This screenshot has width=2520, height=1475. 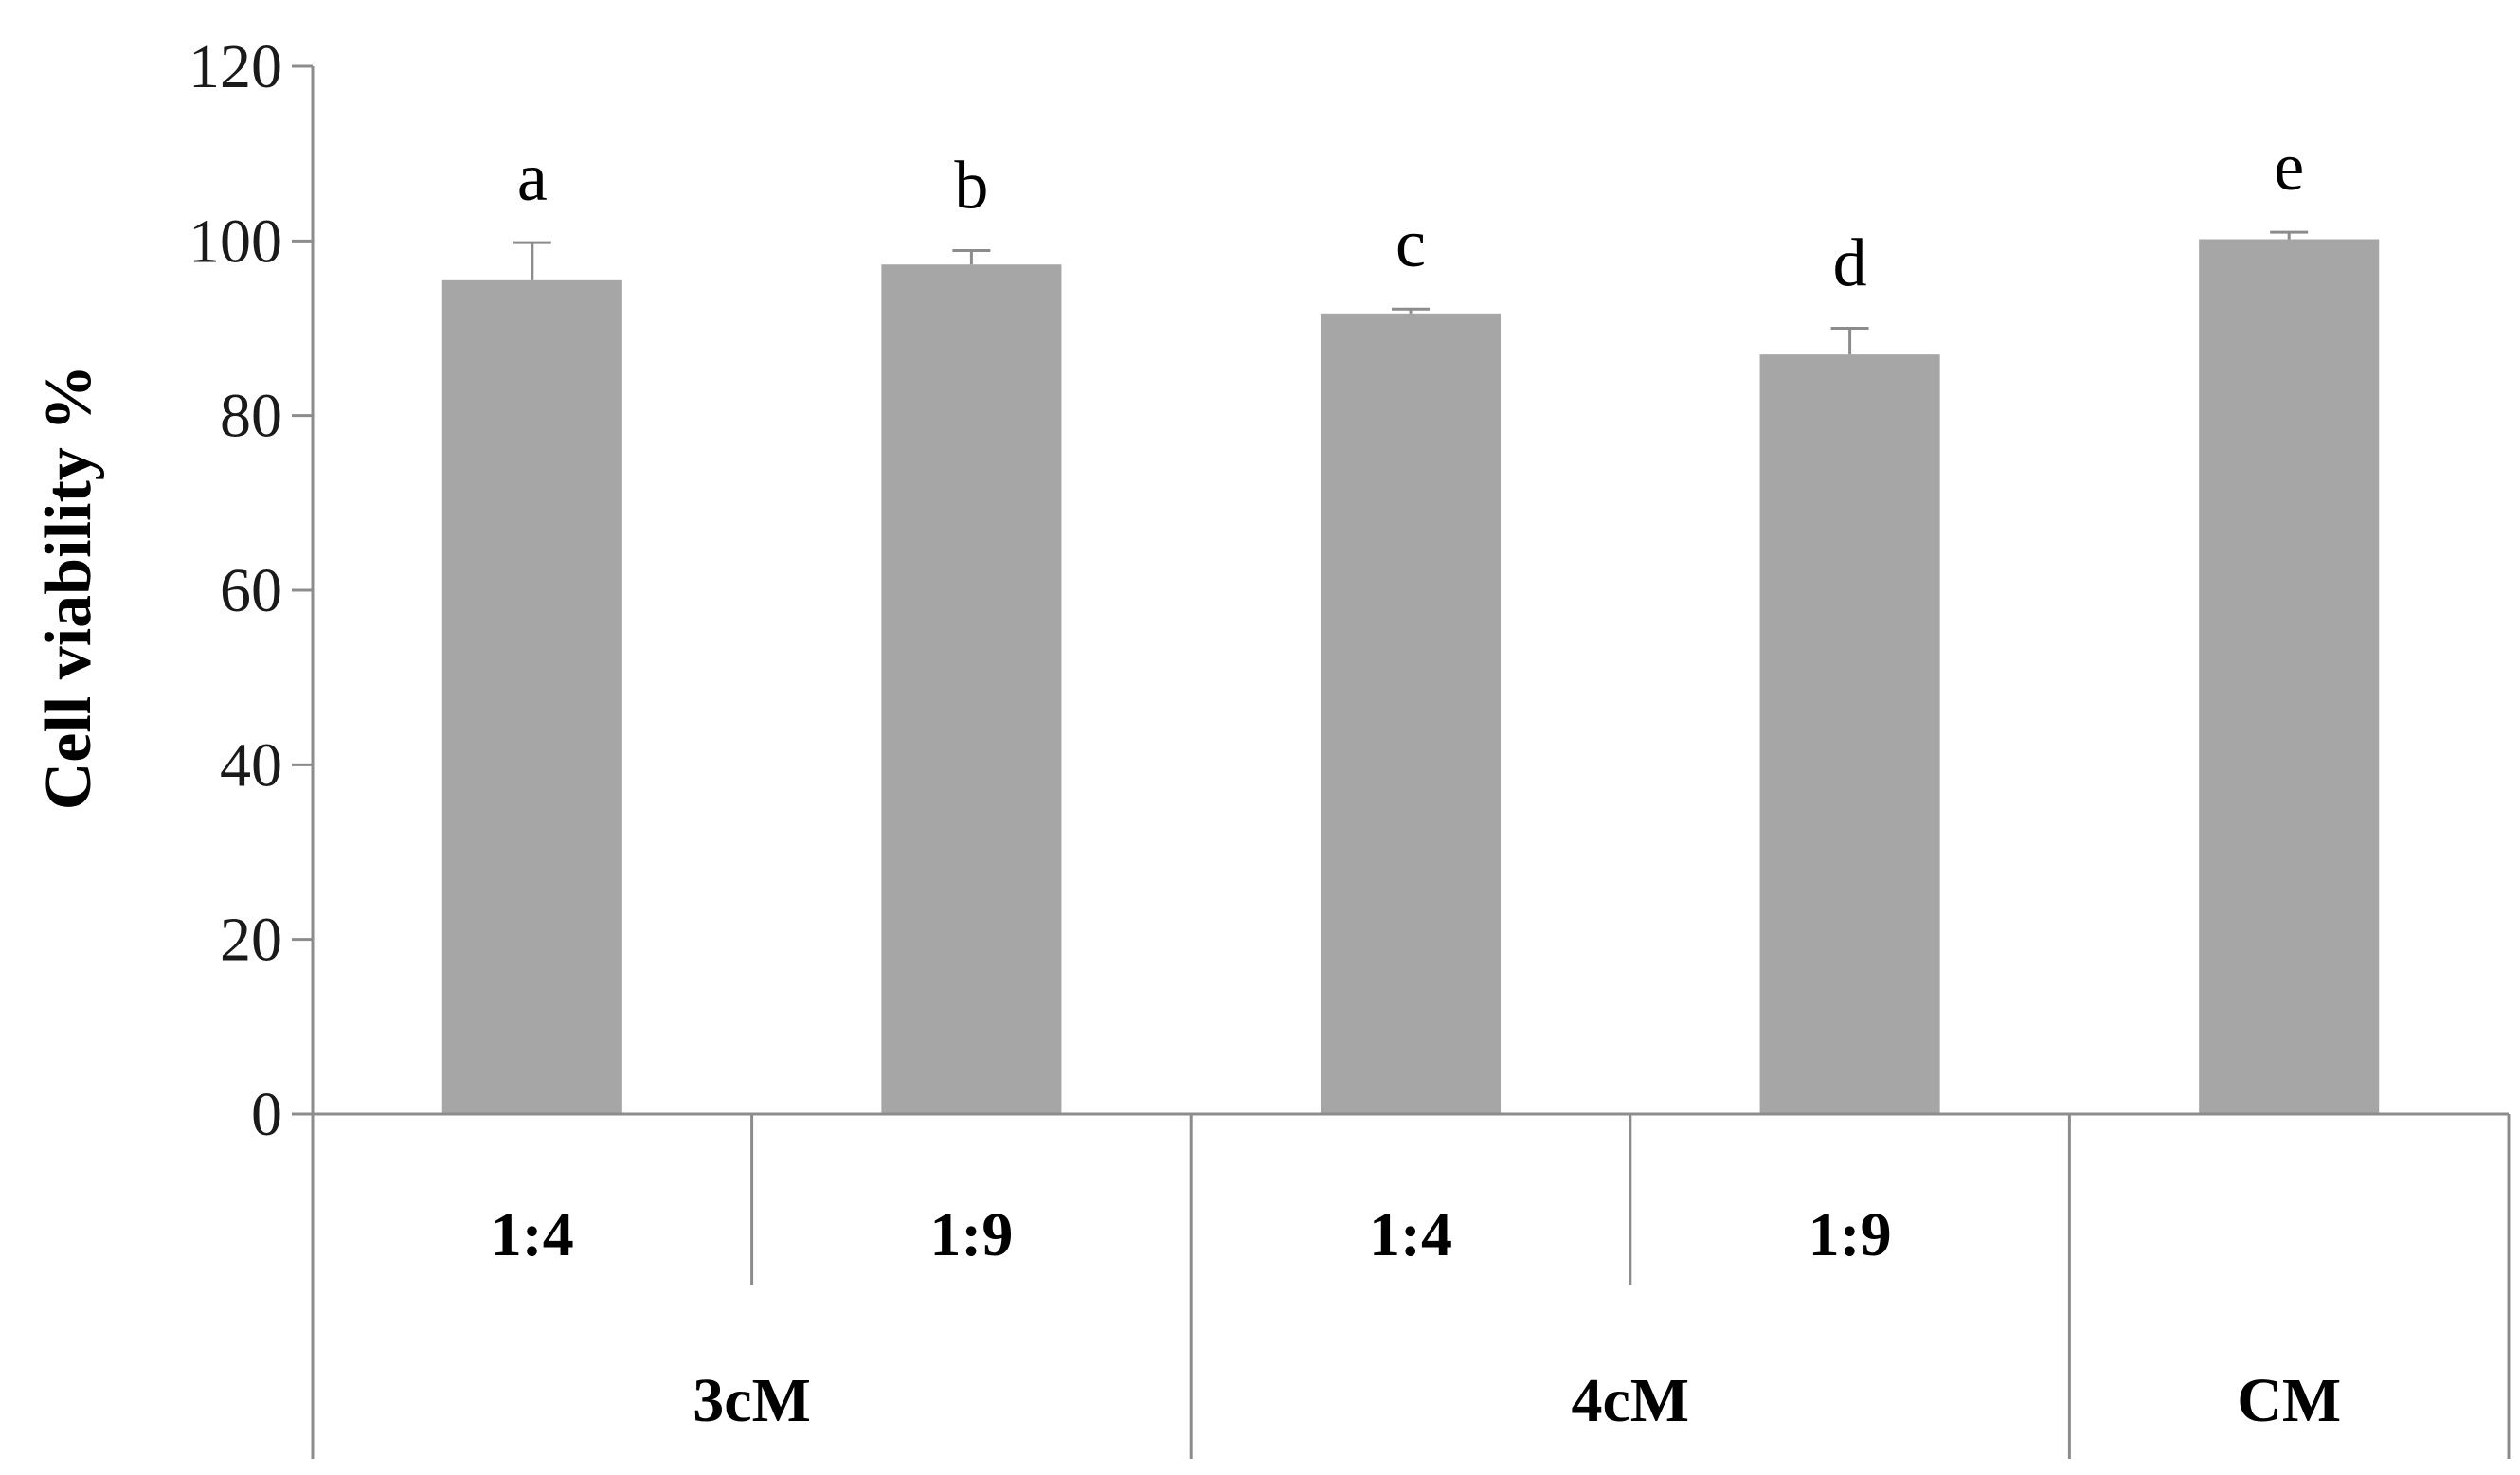 I want to click on y-tick-label: 40, so click(x=251, y=765).